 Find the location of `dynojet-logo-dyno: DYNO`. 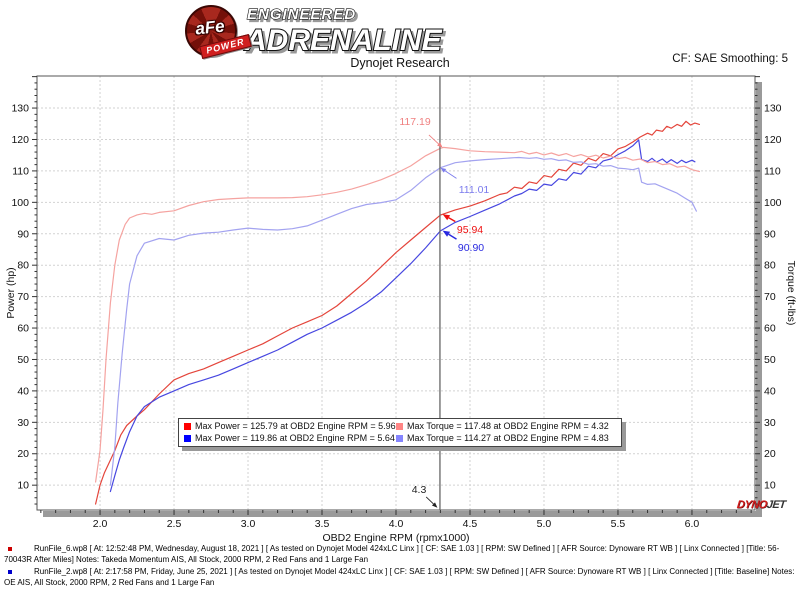

dynojet-logo-dyno: DYNO is located at coordinates (752, 505).